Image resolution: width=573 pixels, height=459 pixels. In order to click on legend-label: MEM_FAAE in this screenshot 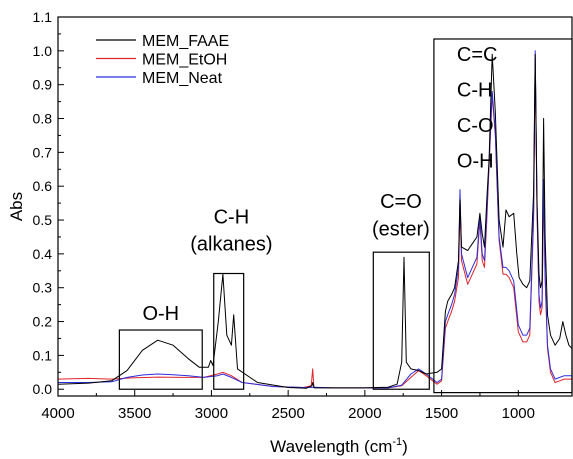, I will do `click(185, 41)`.